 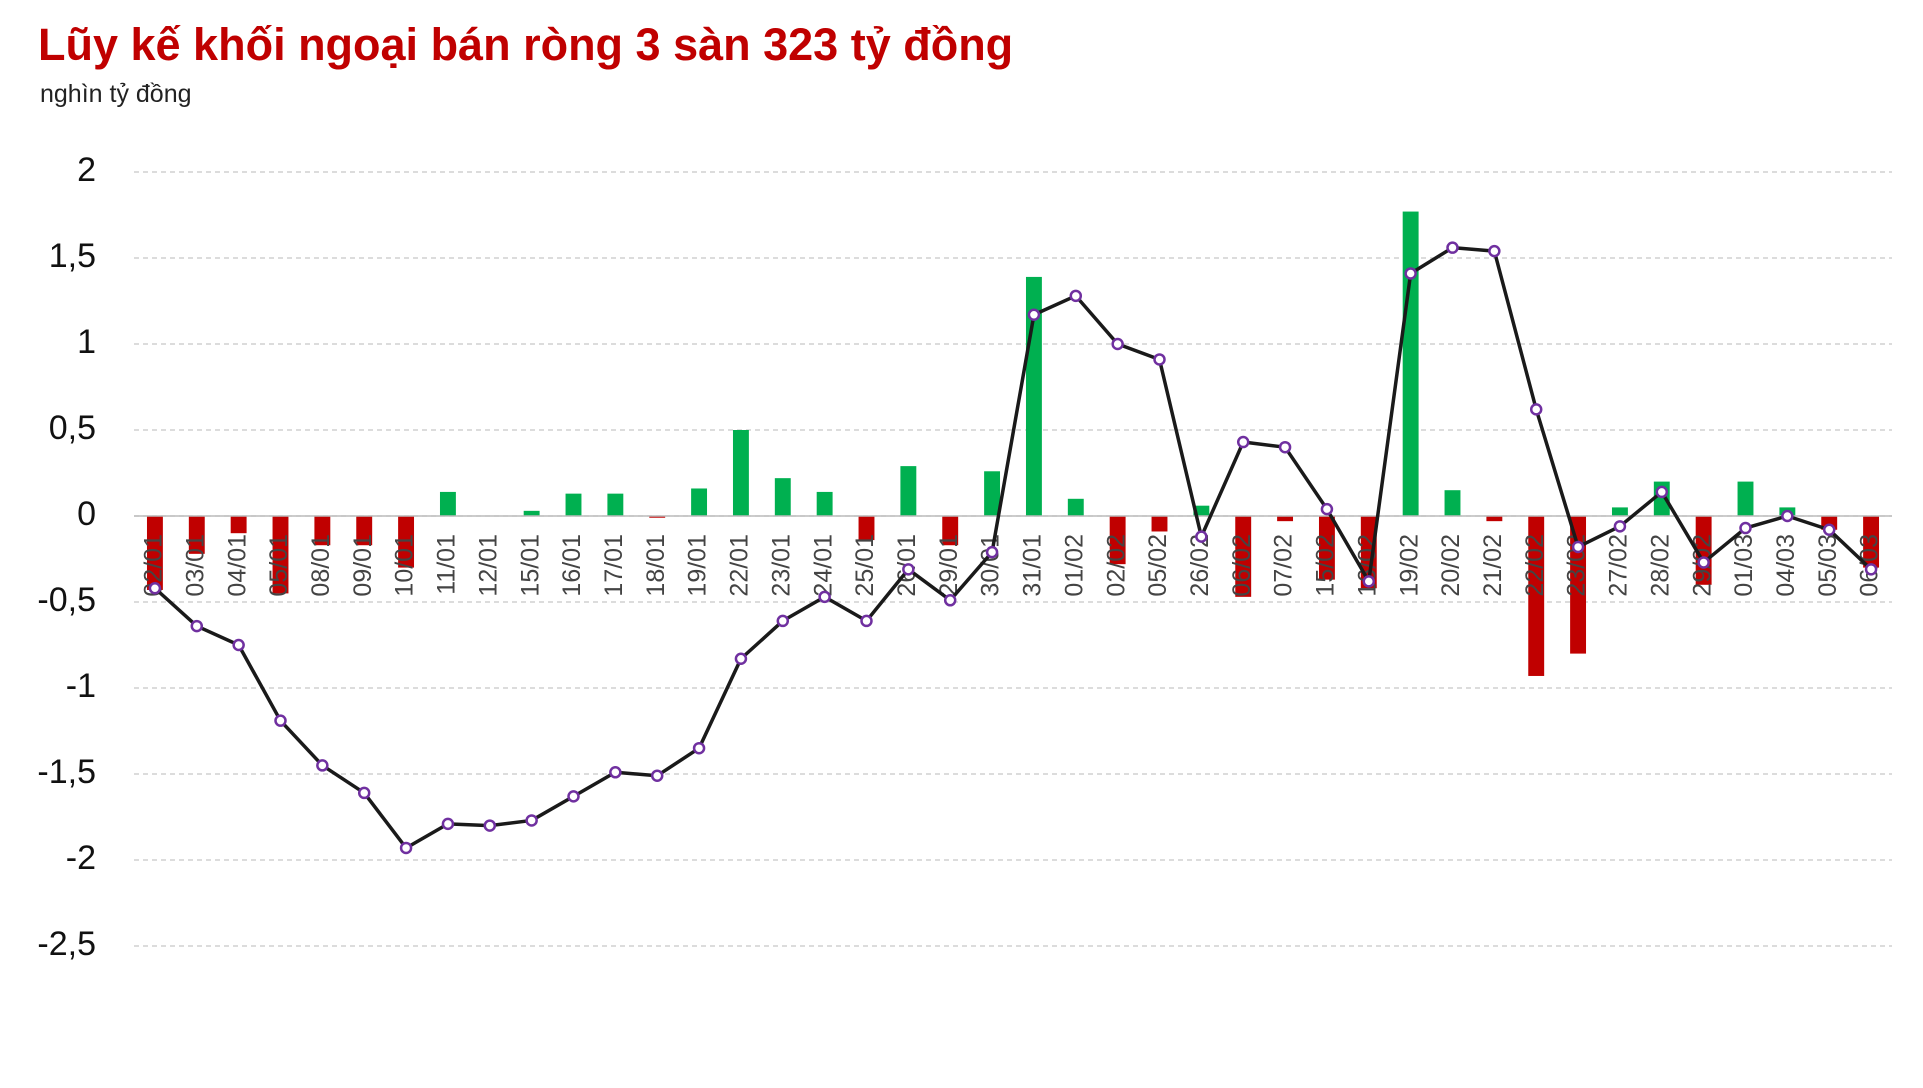 I want to click on x-tick-label: 05/03, so click(x=1828, y=565).